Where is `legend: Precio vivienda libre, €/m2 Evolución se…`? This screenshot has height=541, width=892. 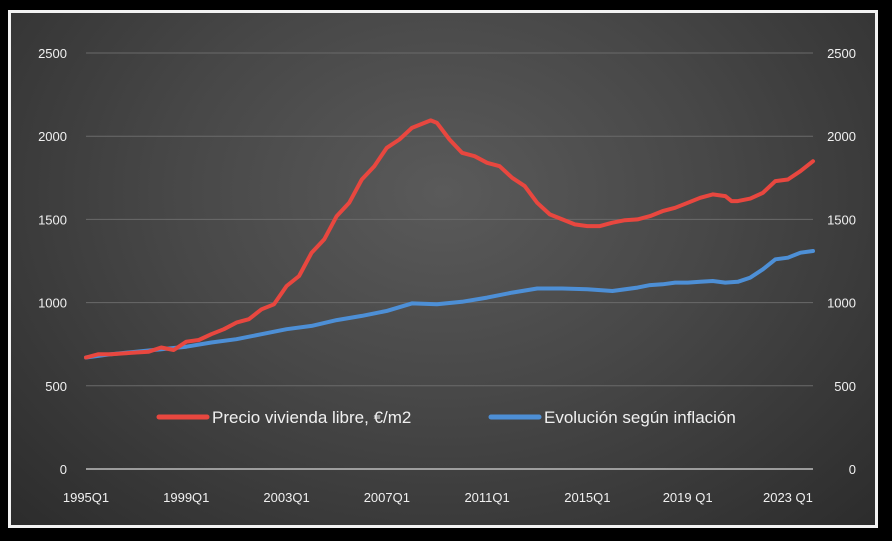 legend: Precio vivienda libre, €/m2 Evolución se… is located at coordinates (446, 417).